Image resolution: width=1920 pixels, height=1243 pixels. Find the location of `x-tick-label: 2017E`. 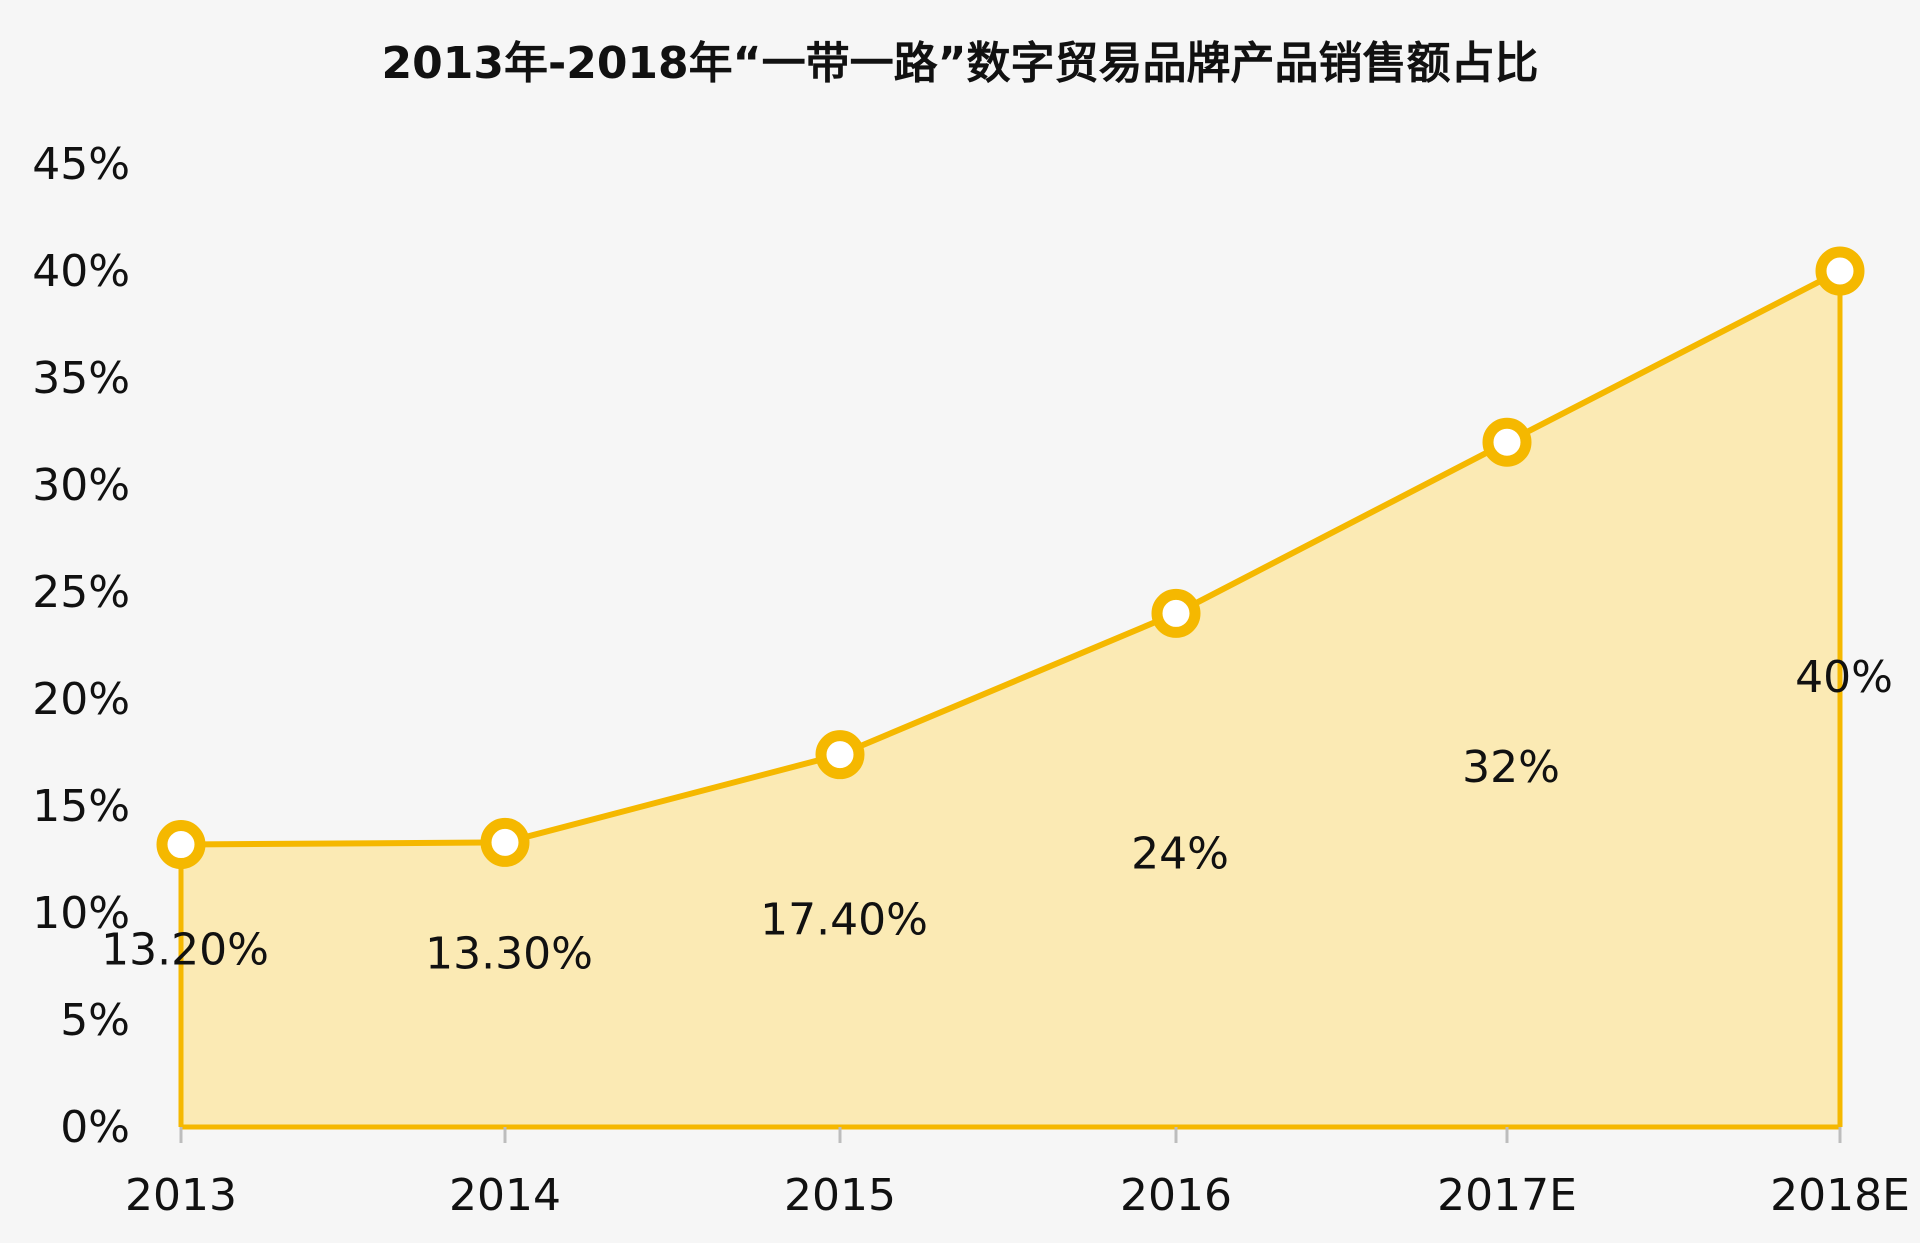

x-tick-label: 2017E is located at coordinates (1507, 1195).